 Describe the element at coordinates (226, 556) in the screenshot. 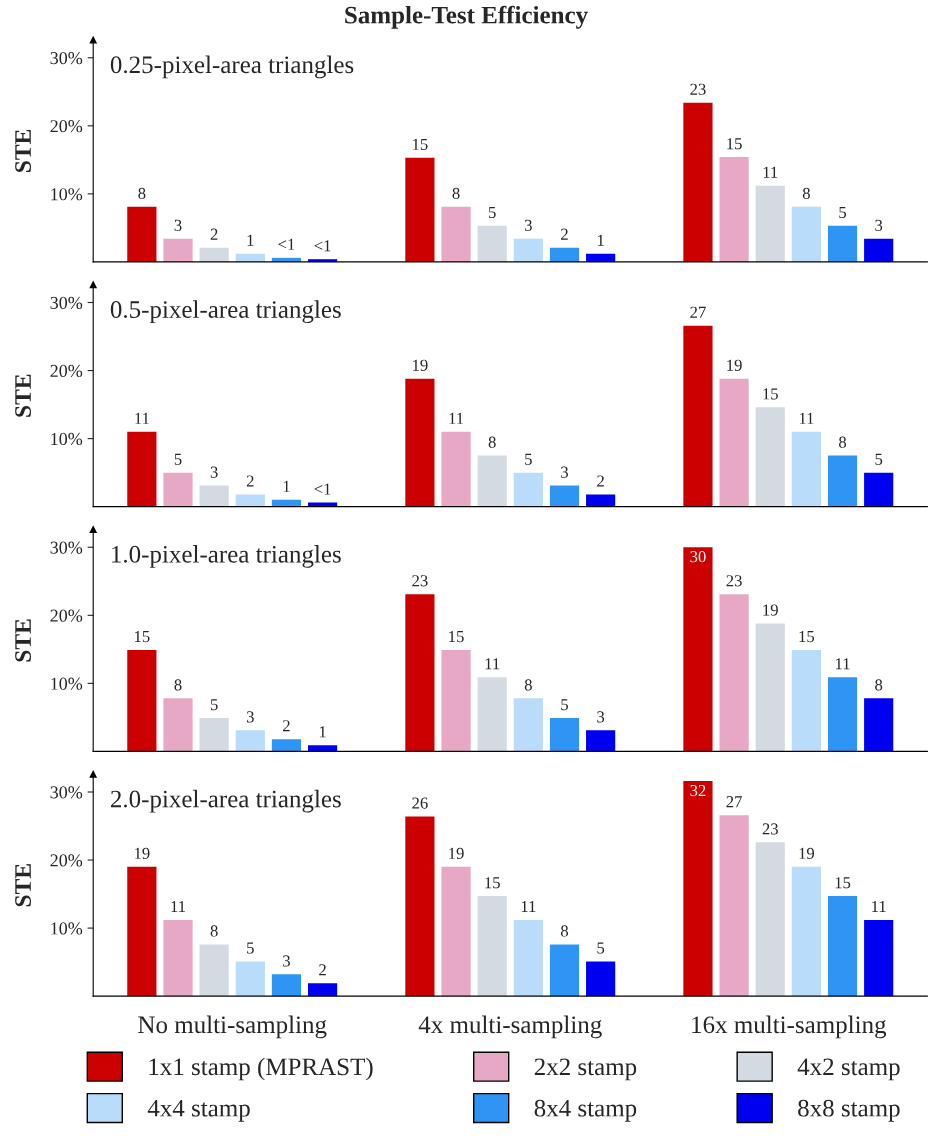

I see `annotation: 1.0-pixel-area triangles` at that location.